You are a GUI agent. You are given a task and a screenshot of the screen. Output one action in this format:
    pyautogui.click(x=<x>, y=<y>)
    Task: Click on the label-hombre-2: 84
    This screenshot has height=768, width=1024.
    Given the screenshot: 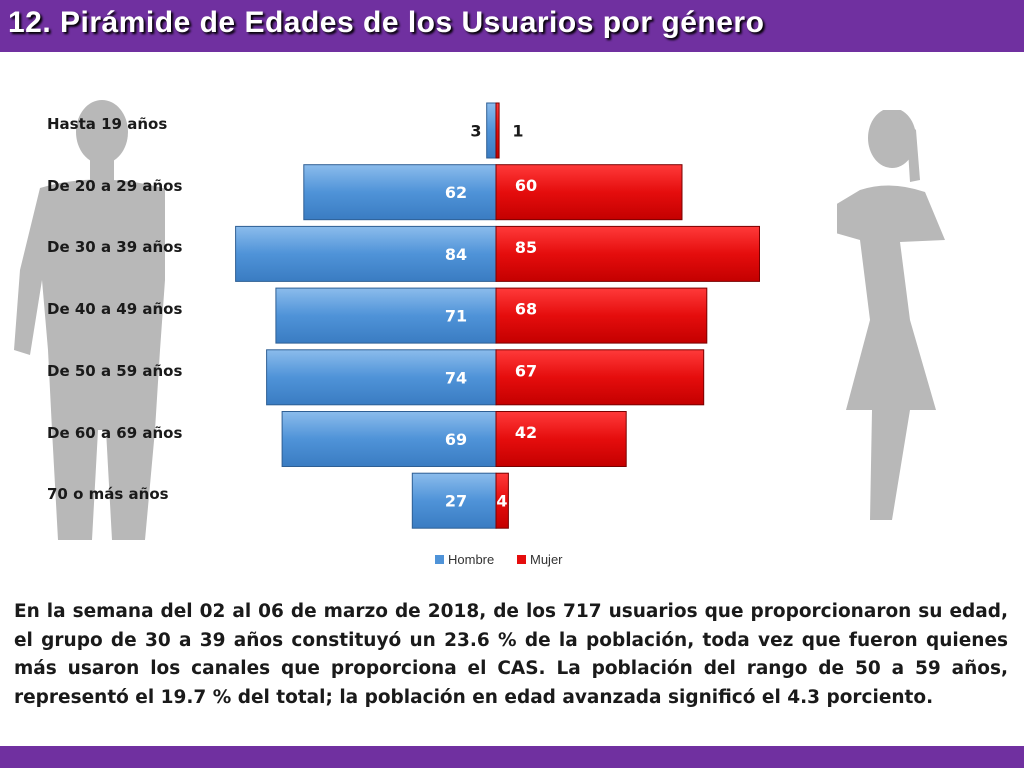 What is the action you would take?
    pyautogui.click(x=456, y=254)
    